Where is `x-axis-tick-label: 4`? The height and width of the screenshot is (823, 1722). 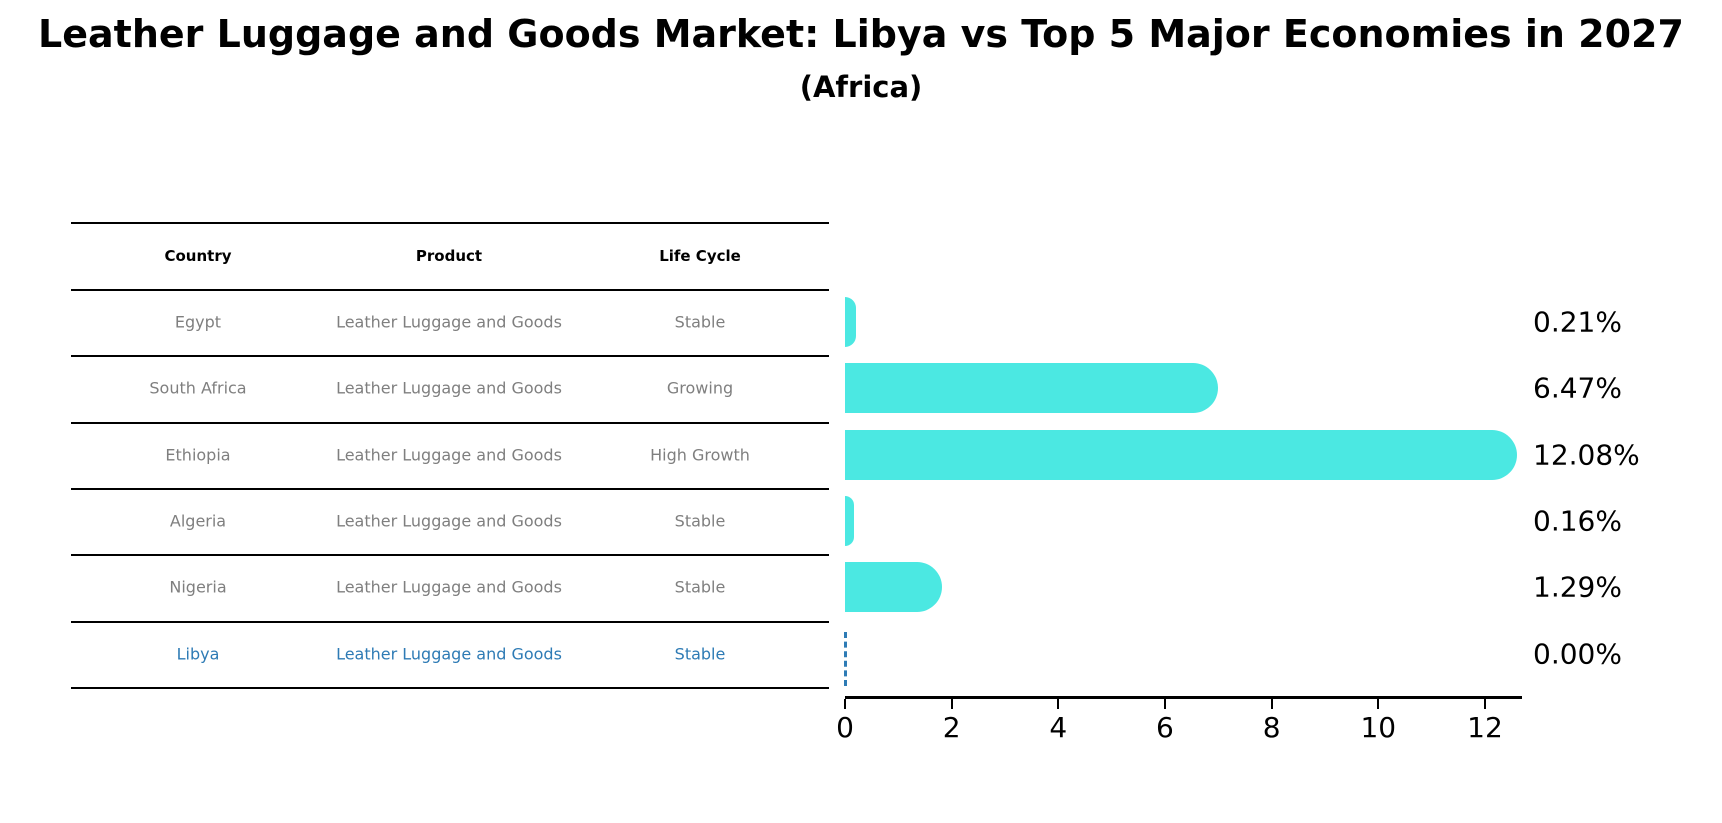 x-axis-tick-label: 4 is located at coordinates (1058, 727).